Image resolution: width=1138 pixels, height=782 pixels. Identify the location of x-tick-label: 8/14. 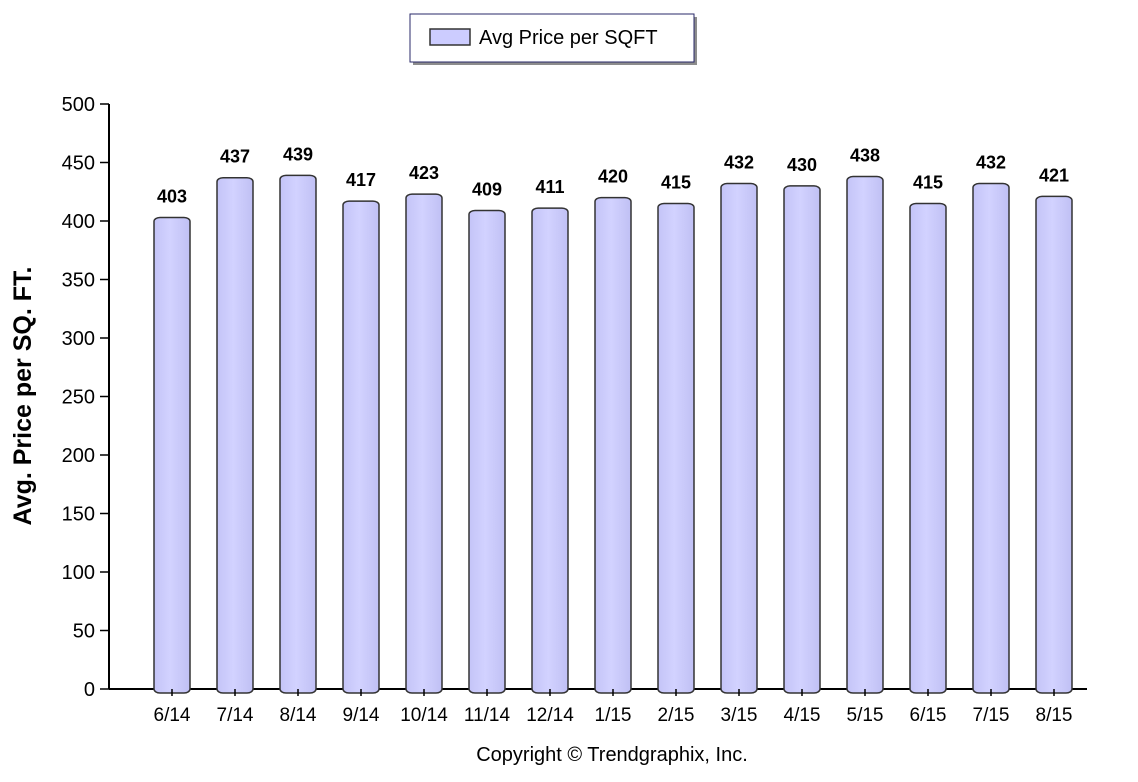
(298, 715).